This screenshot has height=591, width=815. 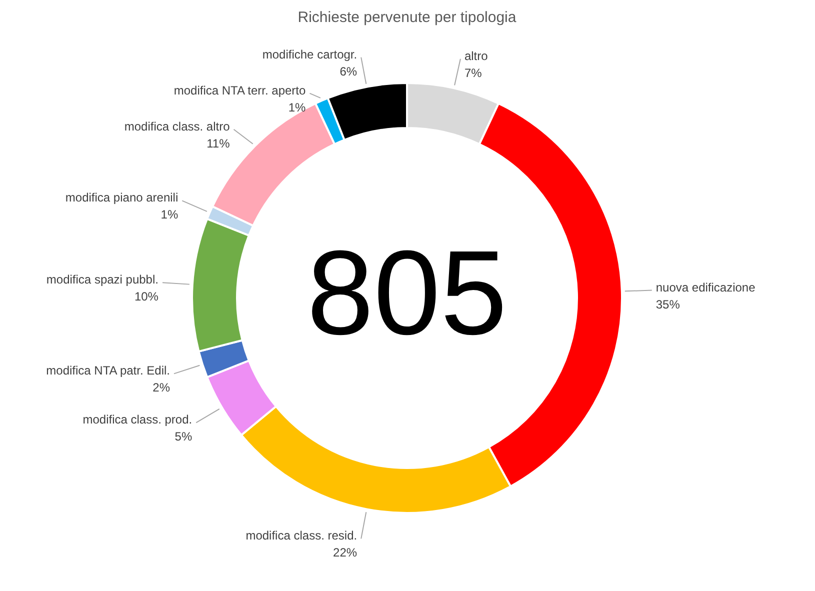 What do you see at coordinates (240, 90) in the screenshot?
I see `slice-label: modifica NTA terr. aperto` at bounding box center [240, 90].